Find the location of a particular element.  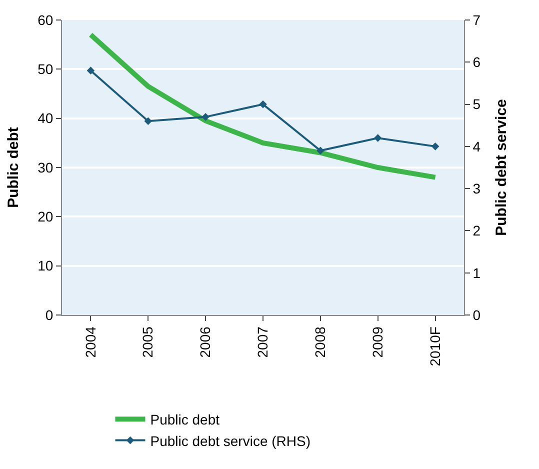

y-tick-label: 40 is located at coordinates (46, 118).